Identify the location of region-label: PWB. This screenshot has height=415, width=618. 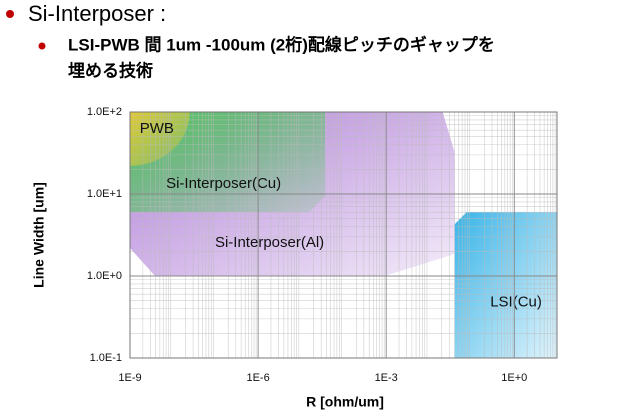
(157, 128).